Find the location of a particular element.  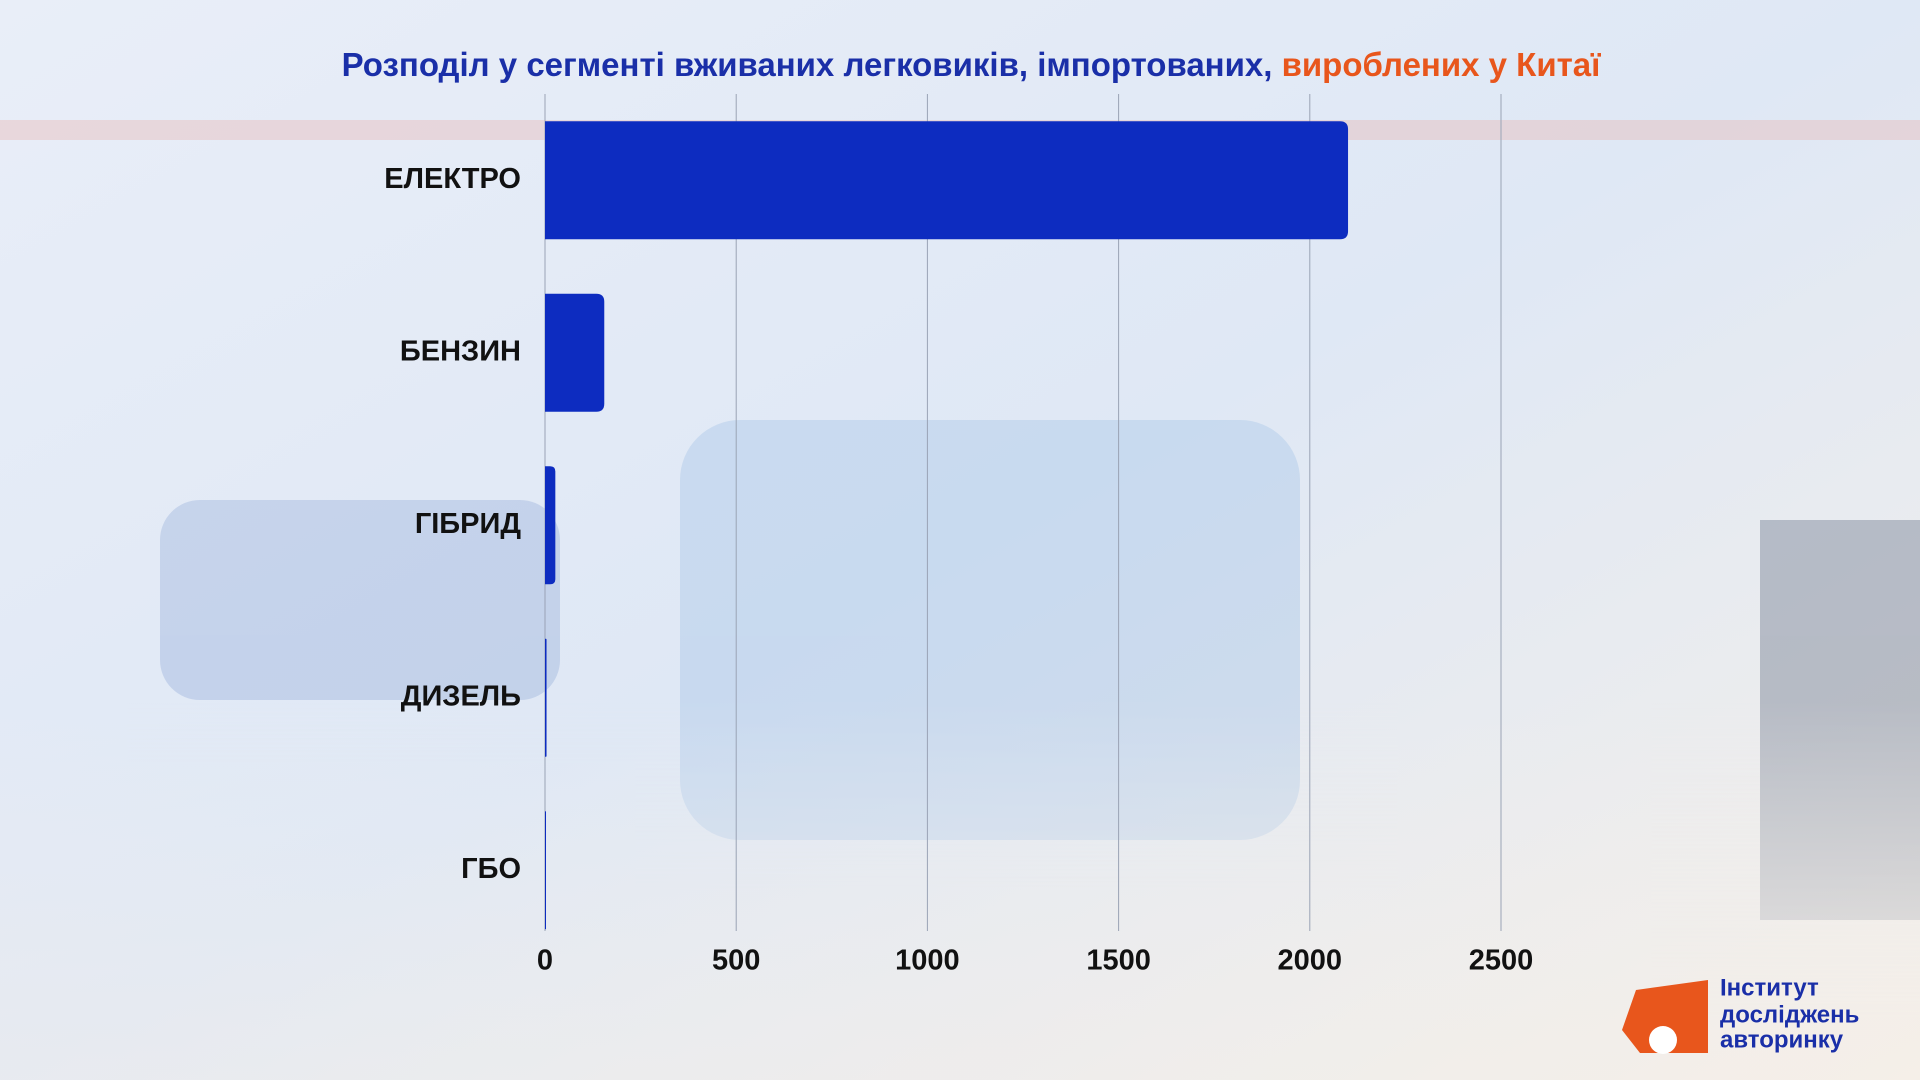

logo-text: досліджень is located at coordinates (1789, 1014).